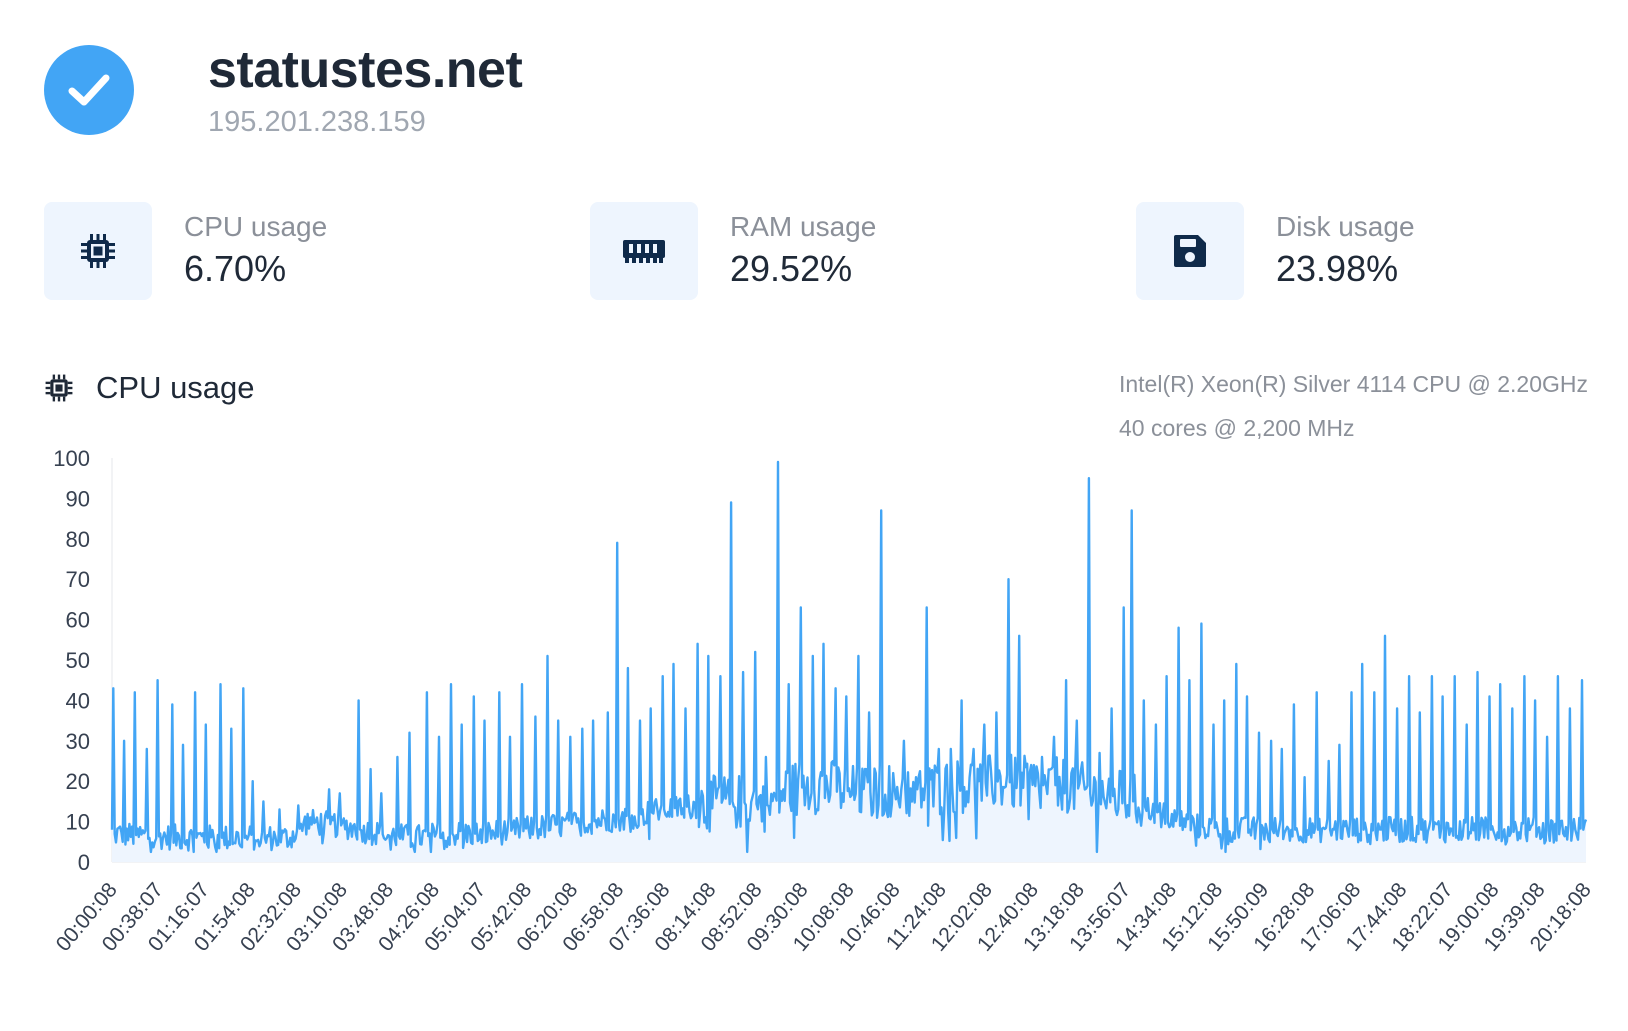 Image resolution: width=1628 pixels, height=1031 pixels. What do you see at coordinates (78, 539) in the screenshot?
I see `y-tick-label: 80` at bounding box center [78, 539].